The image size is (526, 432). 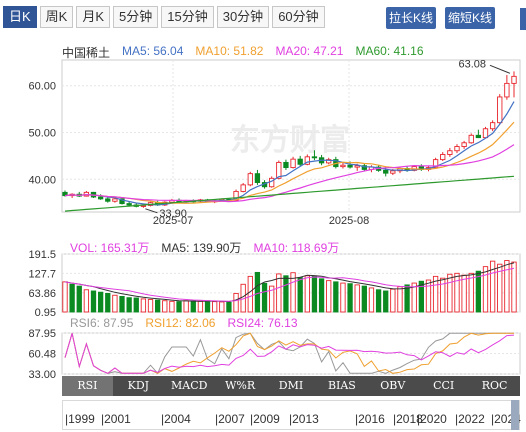 What do you see at coordinates (472, 64) in the screenshot?
I see `max-label: 63.08` at bounding box center [472, 64].